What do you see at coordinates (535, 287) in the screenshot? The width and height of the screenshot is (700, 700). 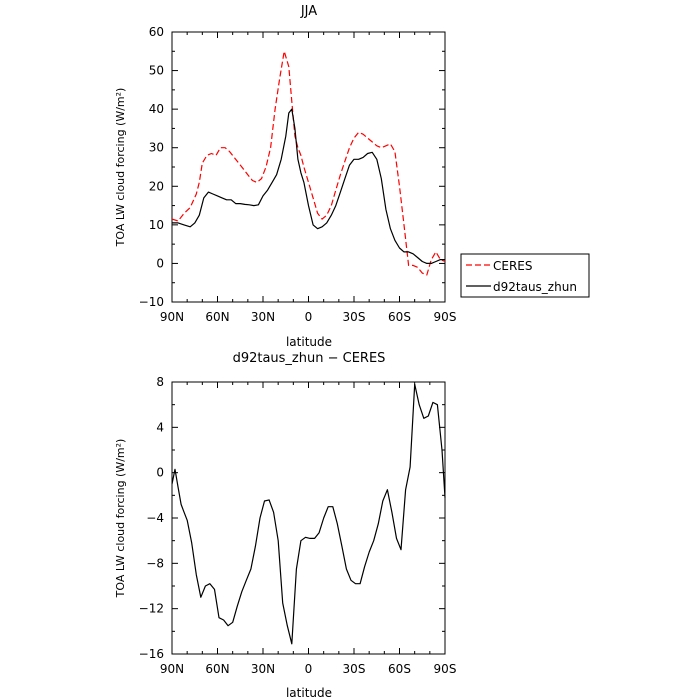 I see `legend-label-d92taus-zhun: d92taus_zhun` at bounding box center [535, 287].